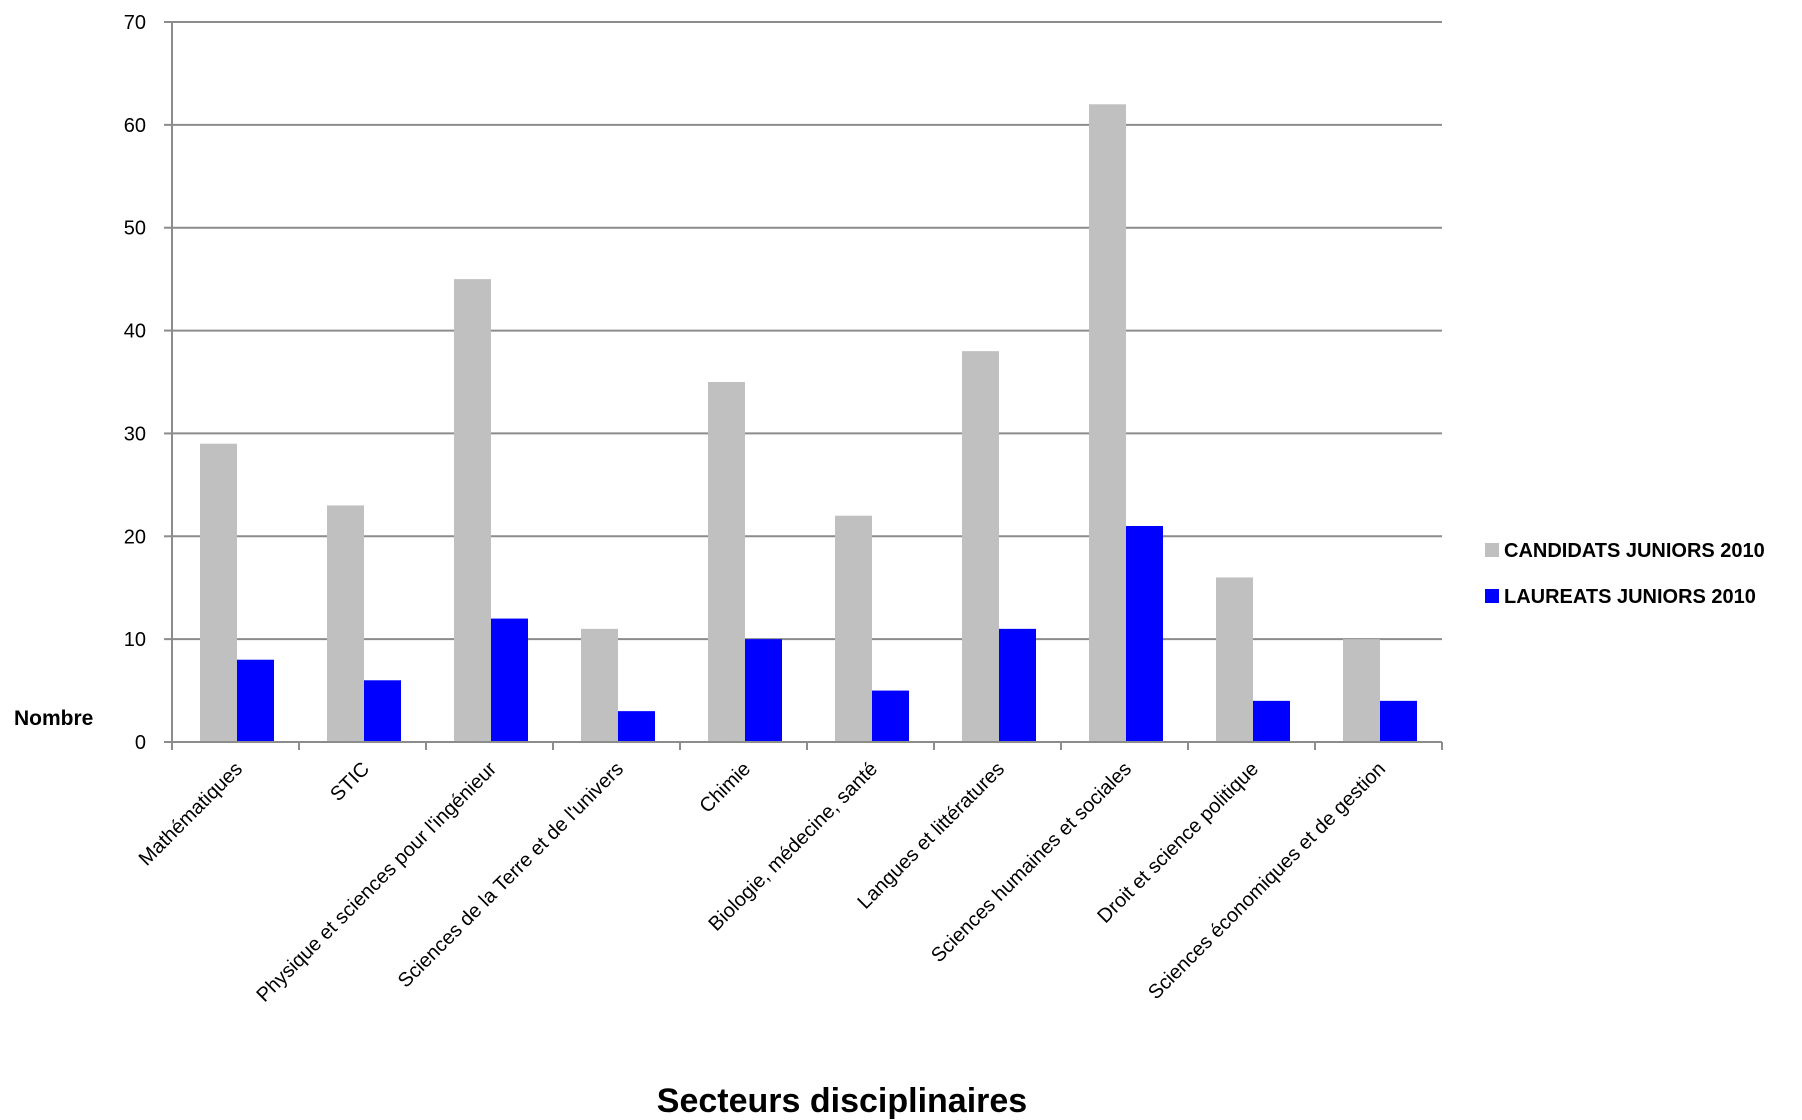 Image resolution: width=1802 pixels, height=1120 pixels. Describe the element at coordinates (135, 537) in the screenshot. I see `y-tick-label: 20` at that location.